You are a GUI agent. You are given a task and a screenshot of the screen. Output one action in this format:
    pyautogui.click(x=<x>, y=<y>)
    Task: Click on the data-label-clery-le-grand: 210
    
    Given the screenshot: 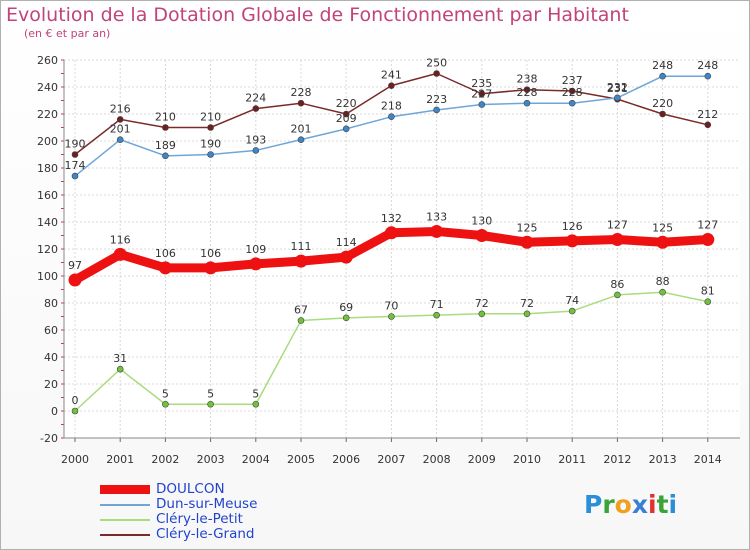 What is the action you would take?
    pyautogui.click(x=165, y=117)
    